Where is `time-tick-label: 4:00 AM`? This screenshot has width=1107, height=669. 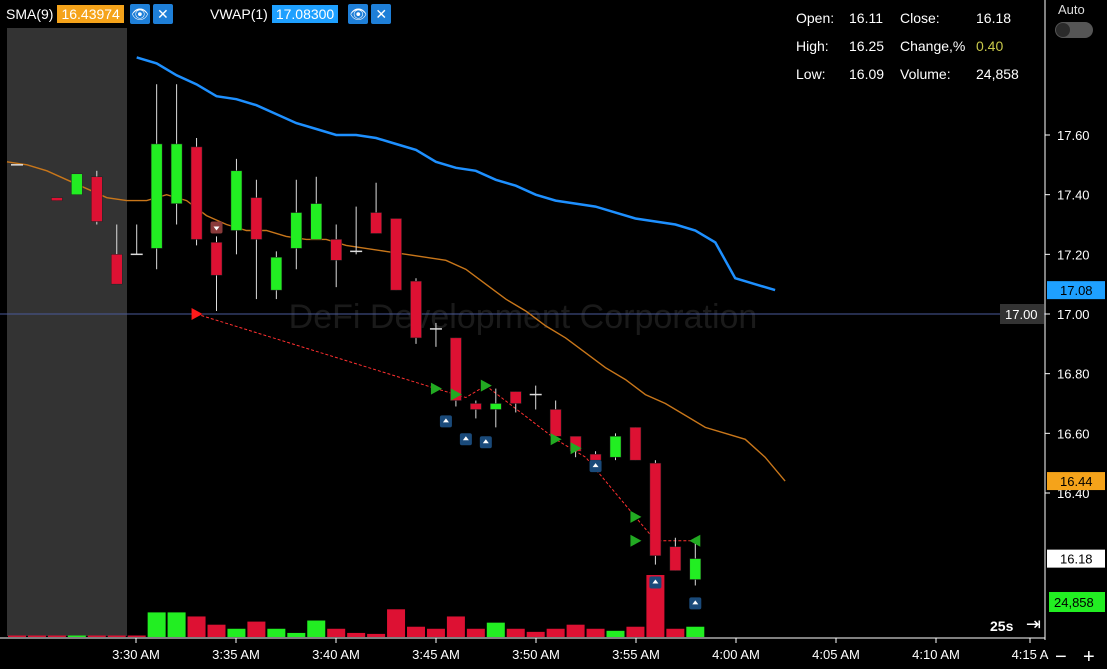 time-tick-label: 4:00 AM is located at coordinates (736, 654).